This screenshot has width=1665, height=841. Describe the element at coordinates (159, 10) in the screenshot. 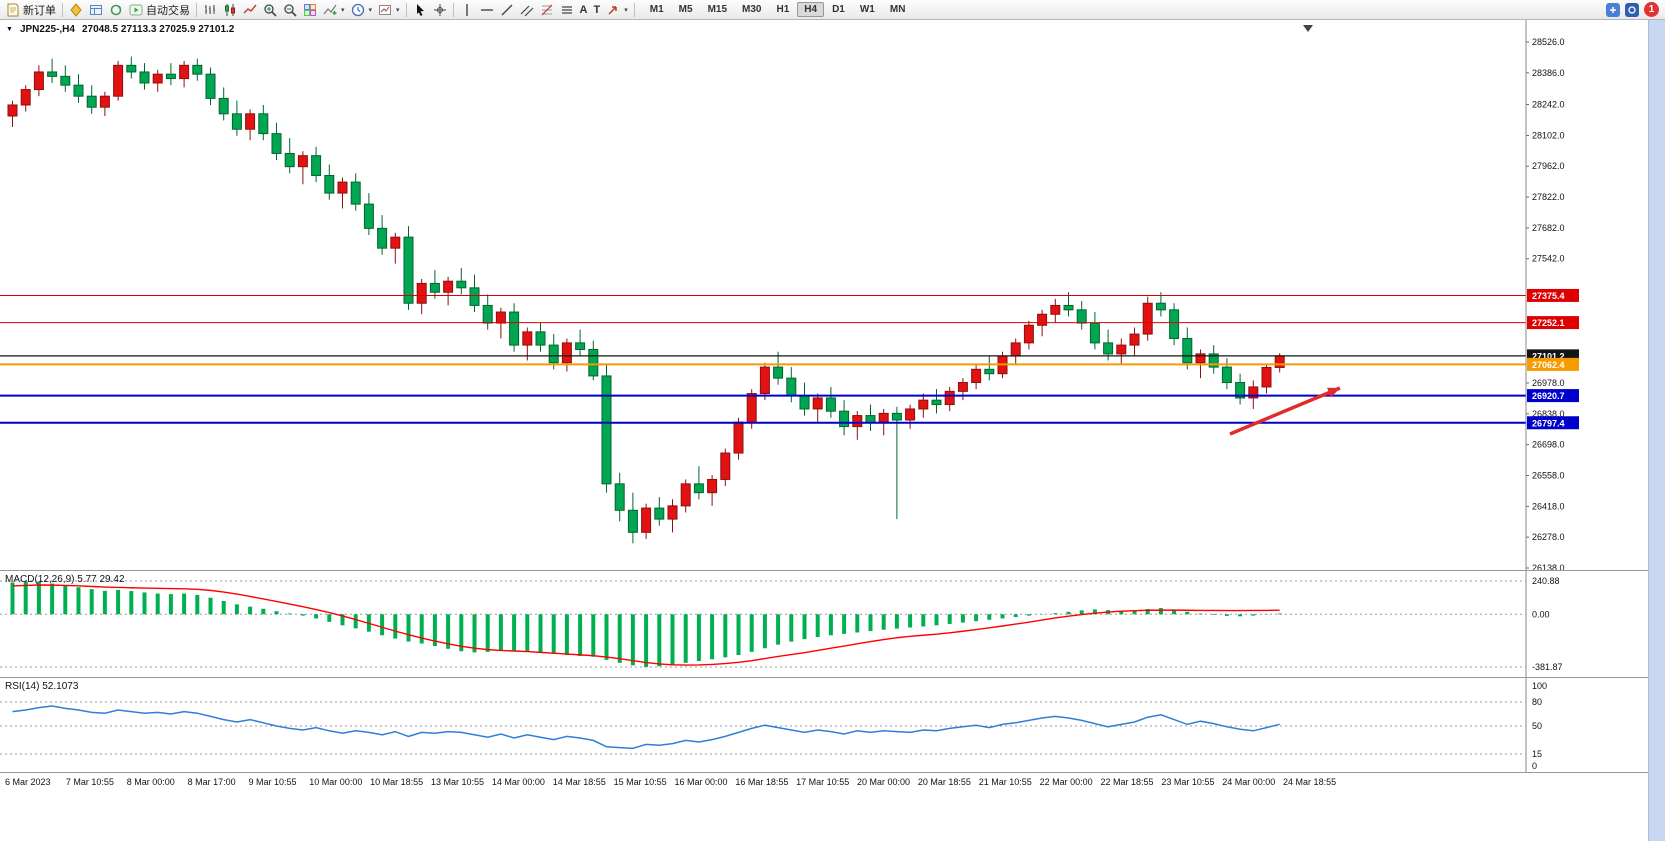

I see `auto-trading-button: 自动交易` at that location.